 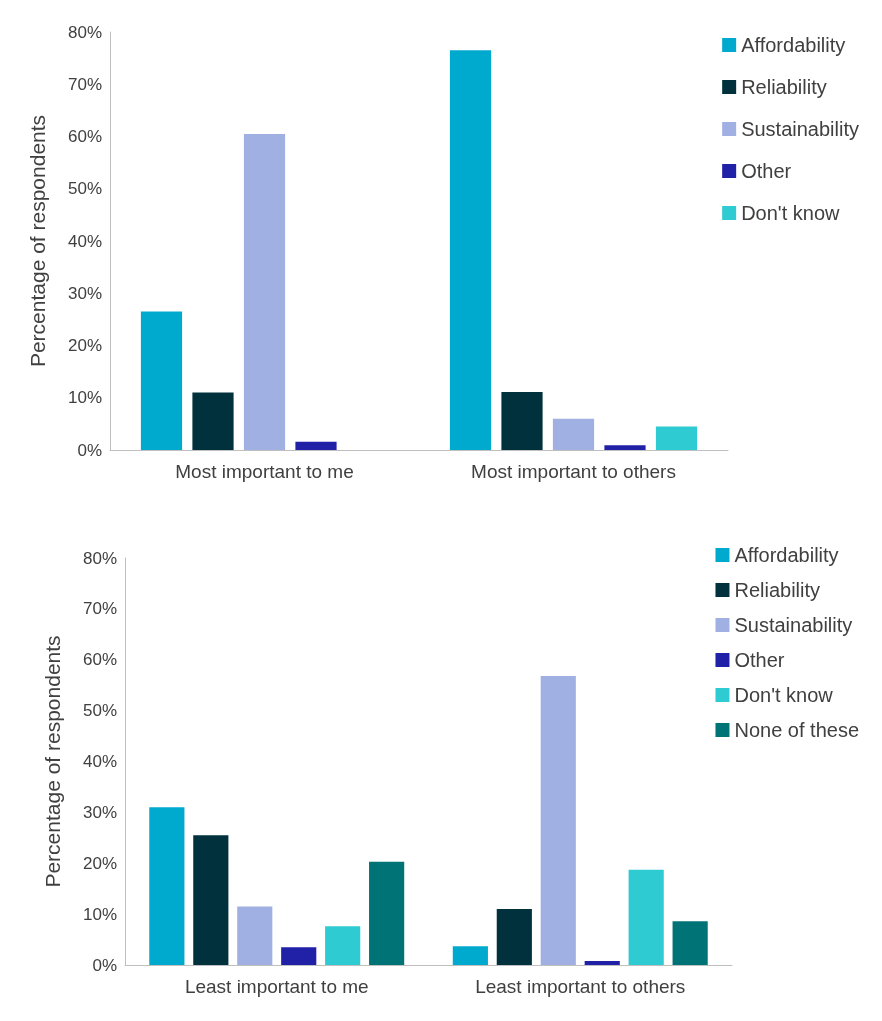 I want to click on x-tick-label: Least important to others, so click(x=580, y=986).